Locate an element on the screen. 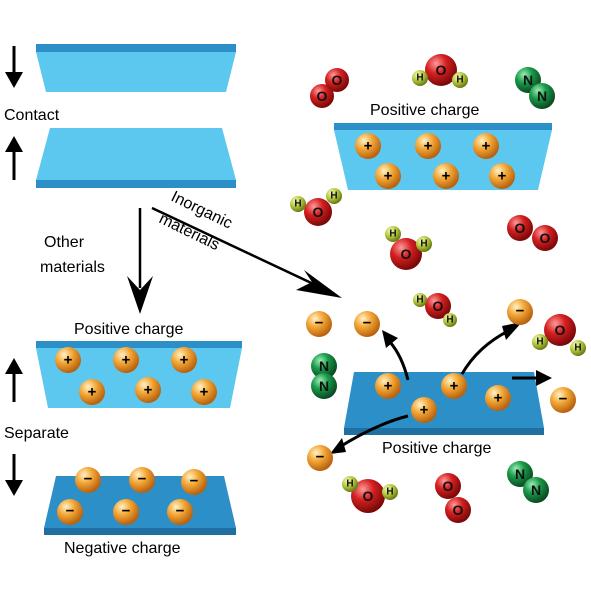 This screenshot has height=596, width=591. negative-charges-left: − − − − − − is located at coordinates (132, 496).